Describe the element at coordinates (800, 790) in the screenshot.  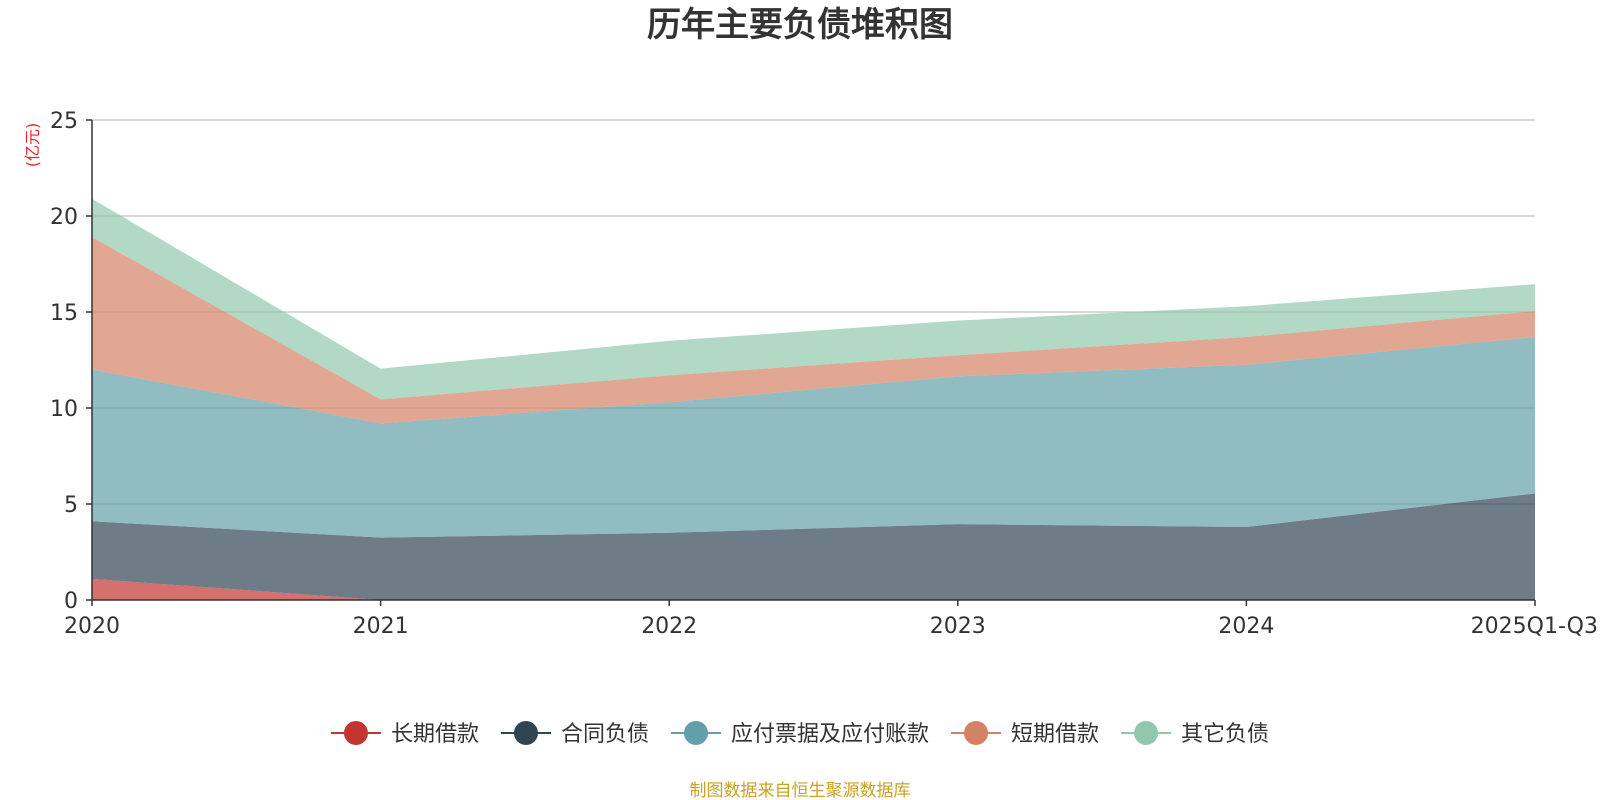
I see `data-source-note: 制图数据来自恒生聚源数据库` at that location.